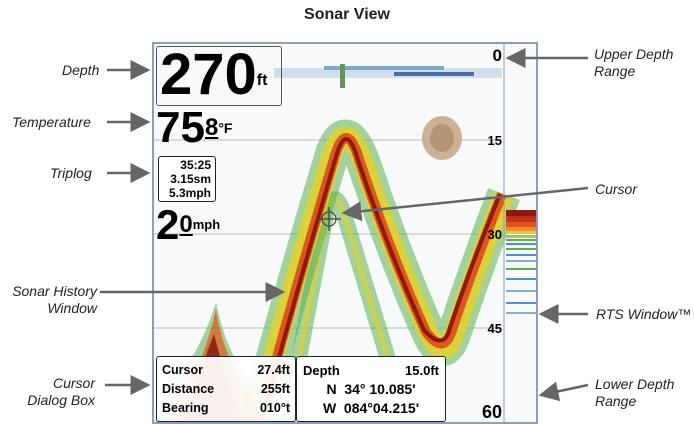 This screenshot has width=694, height=424. I want to click on bearing-value: 010°t, so click(274, 408).